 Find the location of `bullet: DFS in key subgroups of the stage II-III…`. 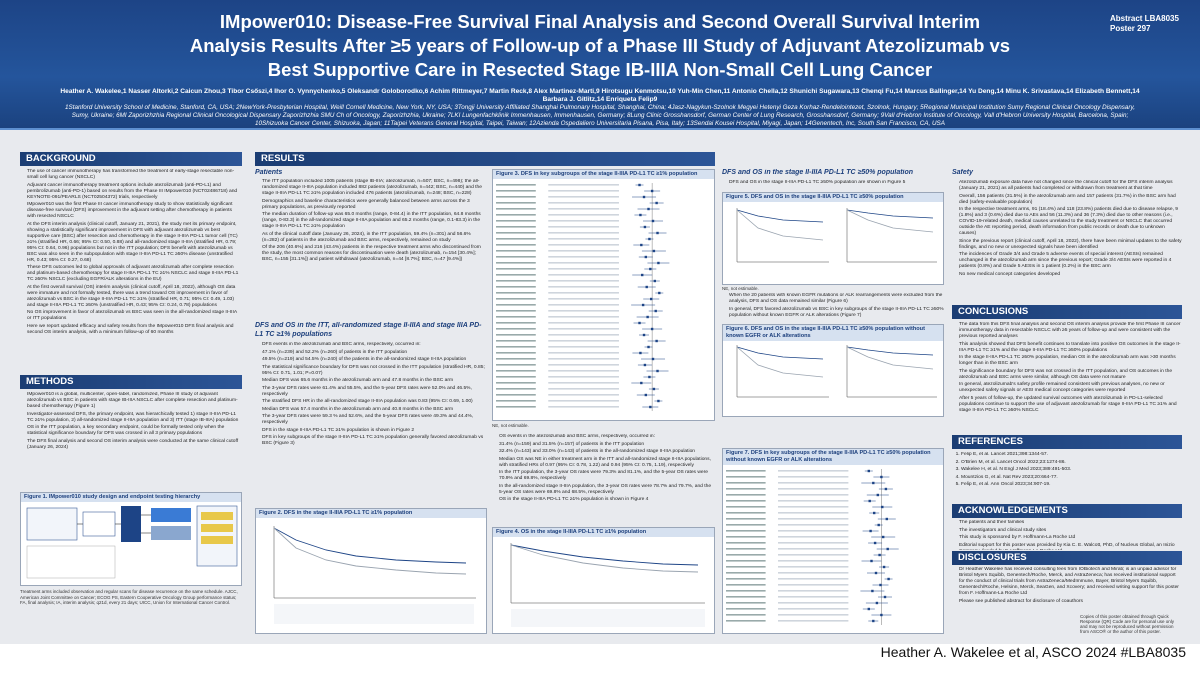

bullet: DFS in key subgroups of the stage II-III… is located at coordinates (374, 441).